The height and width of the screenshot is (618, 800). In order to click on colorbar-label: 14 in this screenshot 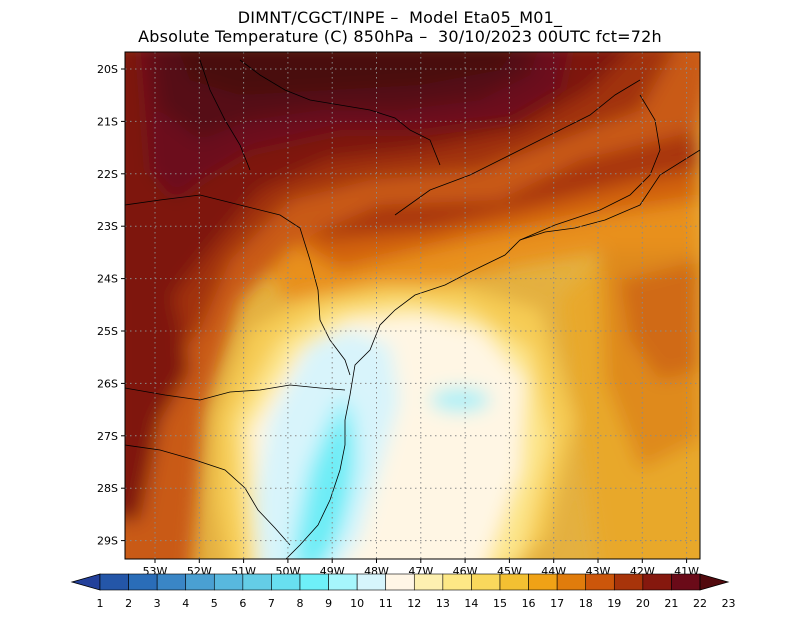, I will do `click(471, 603)`.